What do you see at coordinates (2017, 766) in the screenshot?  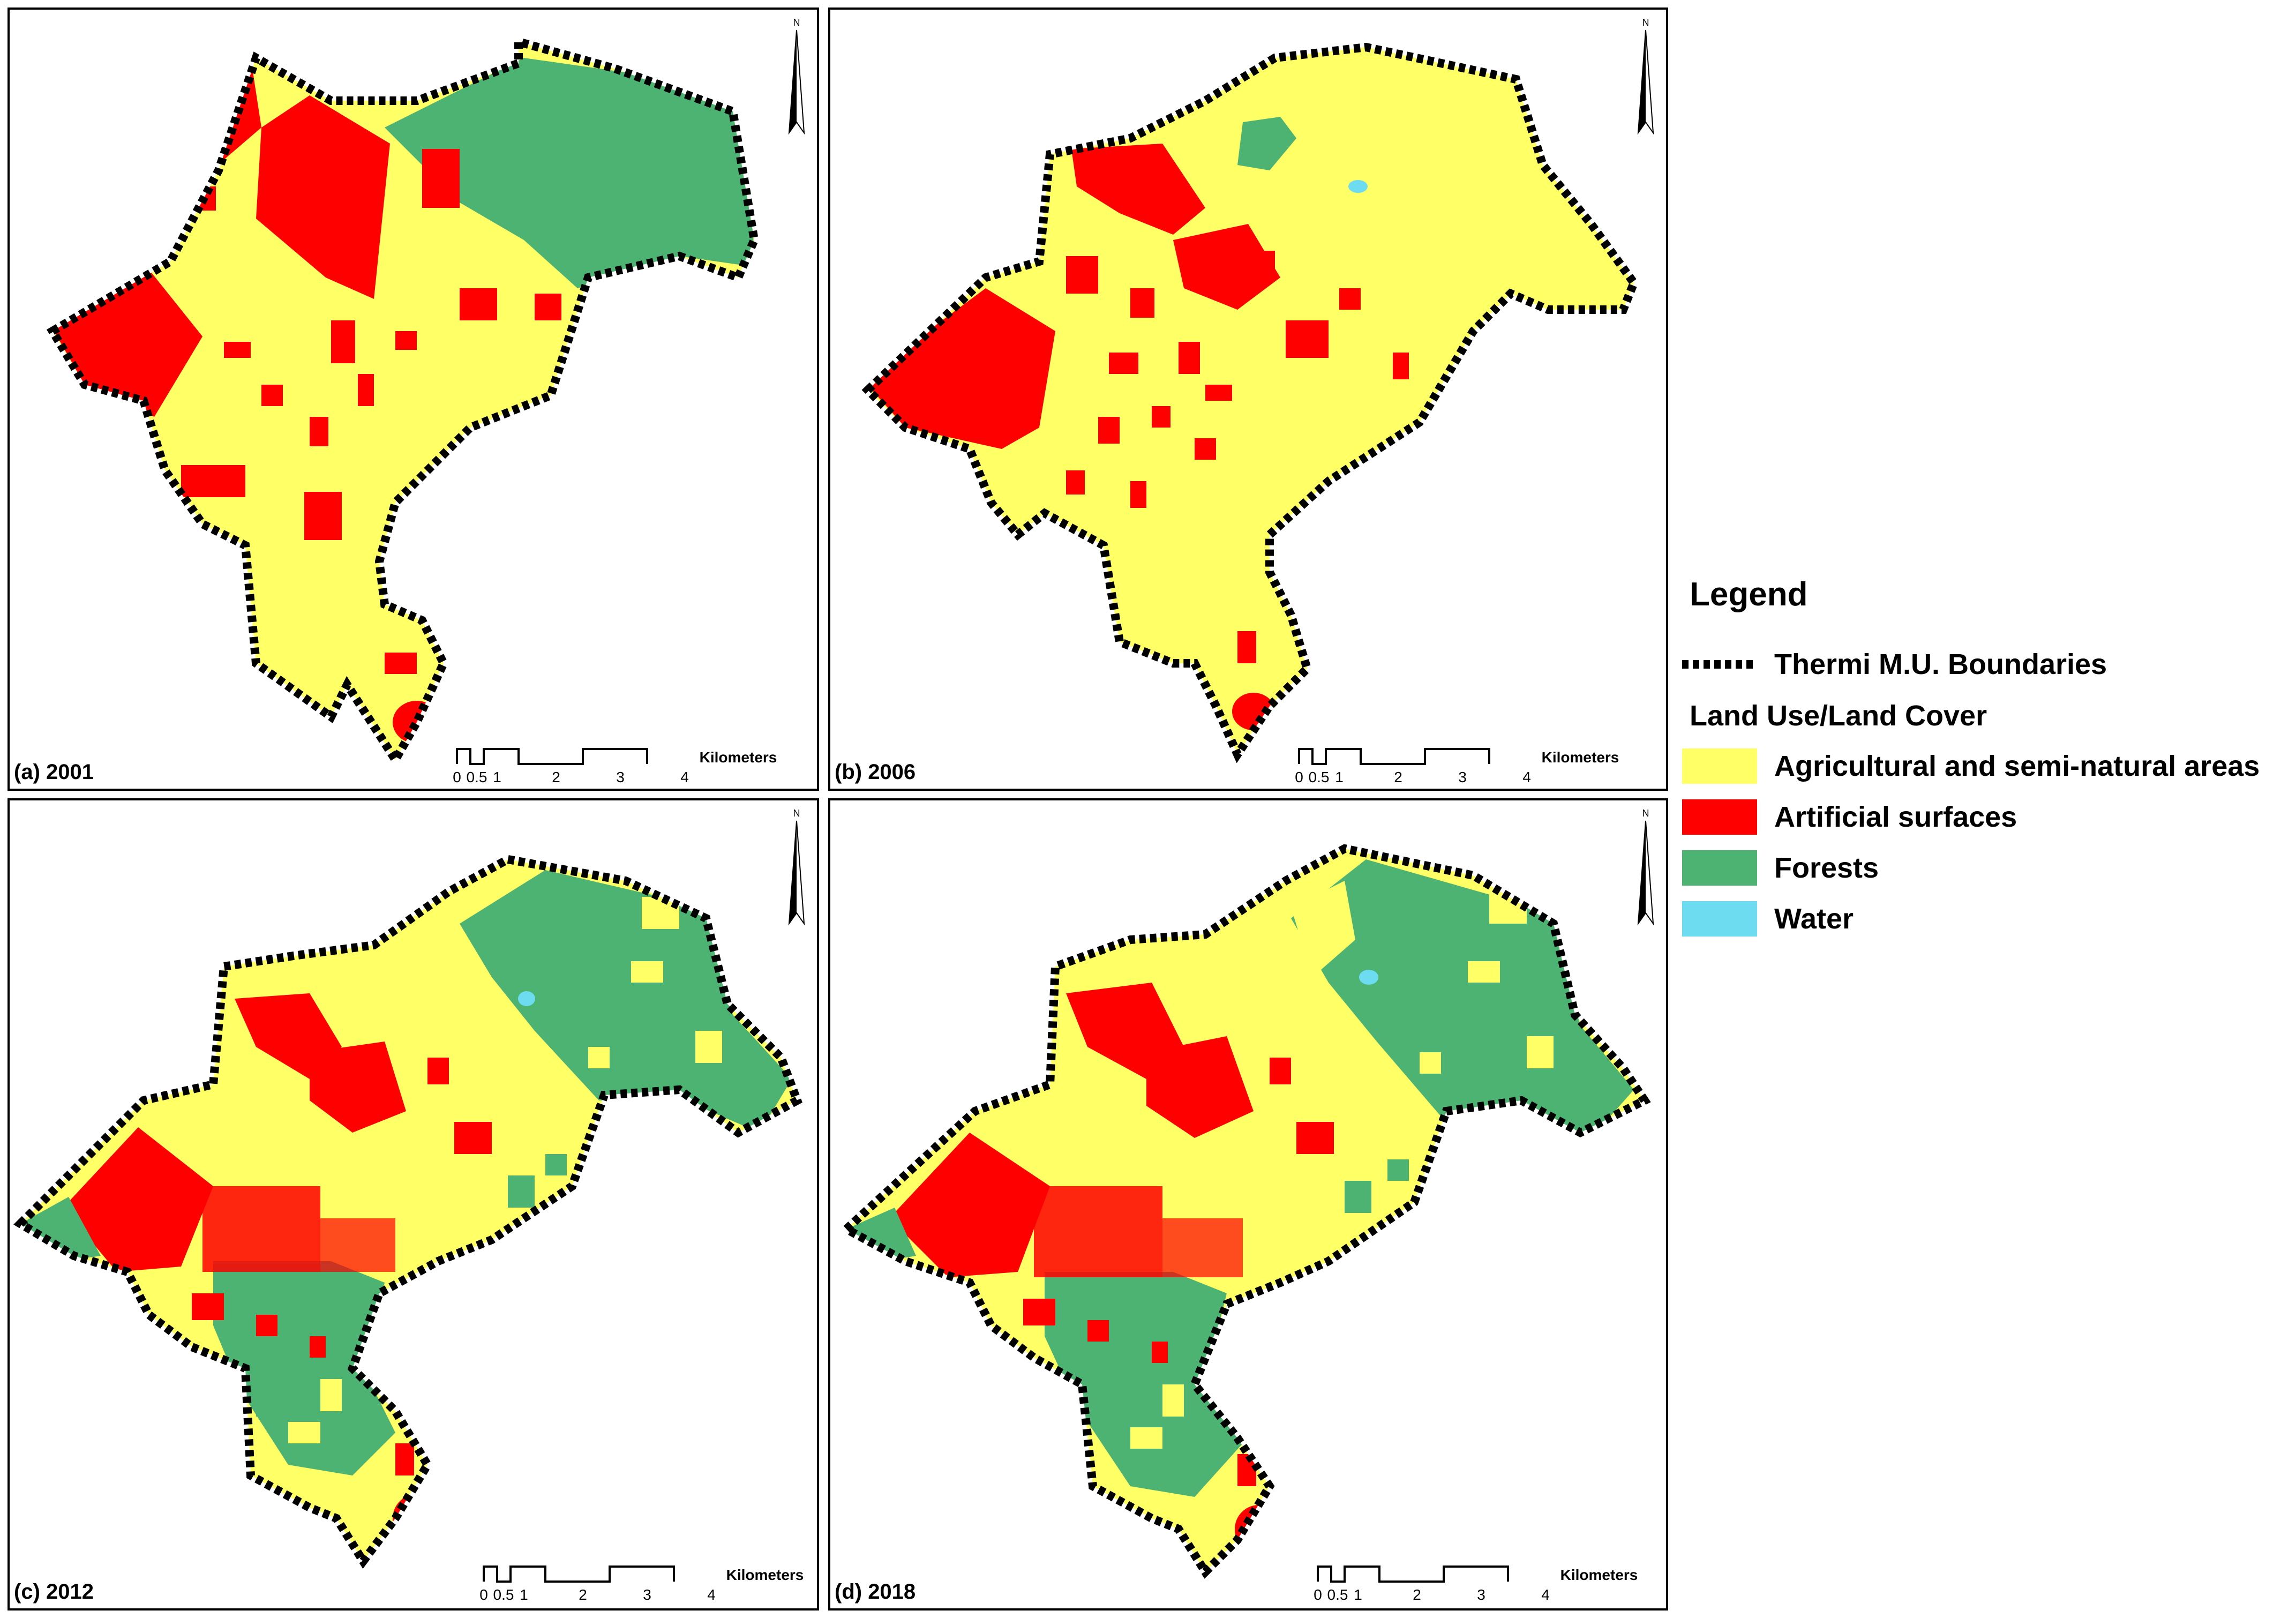 I see `legend-class-label: Agricultural and semi-natural areas` at bounding box center [2017, 766].